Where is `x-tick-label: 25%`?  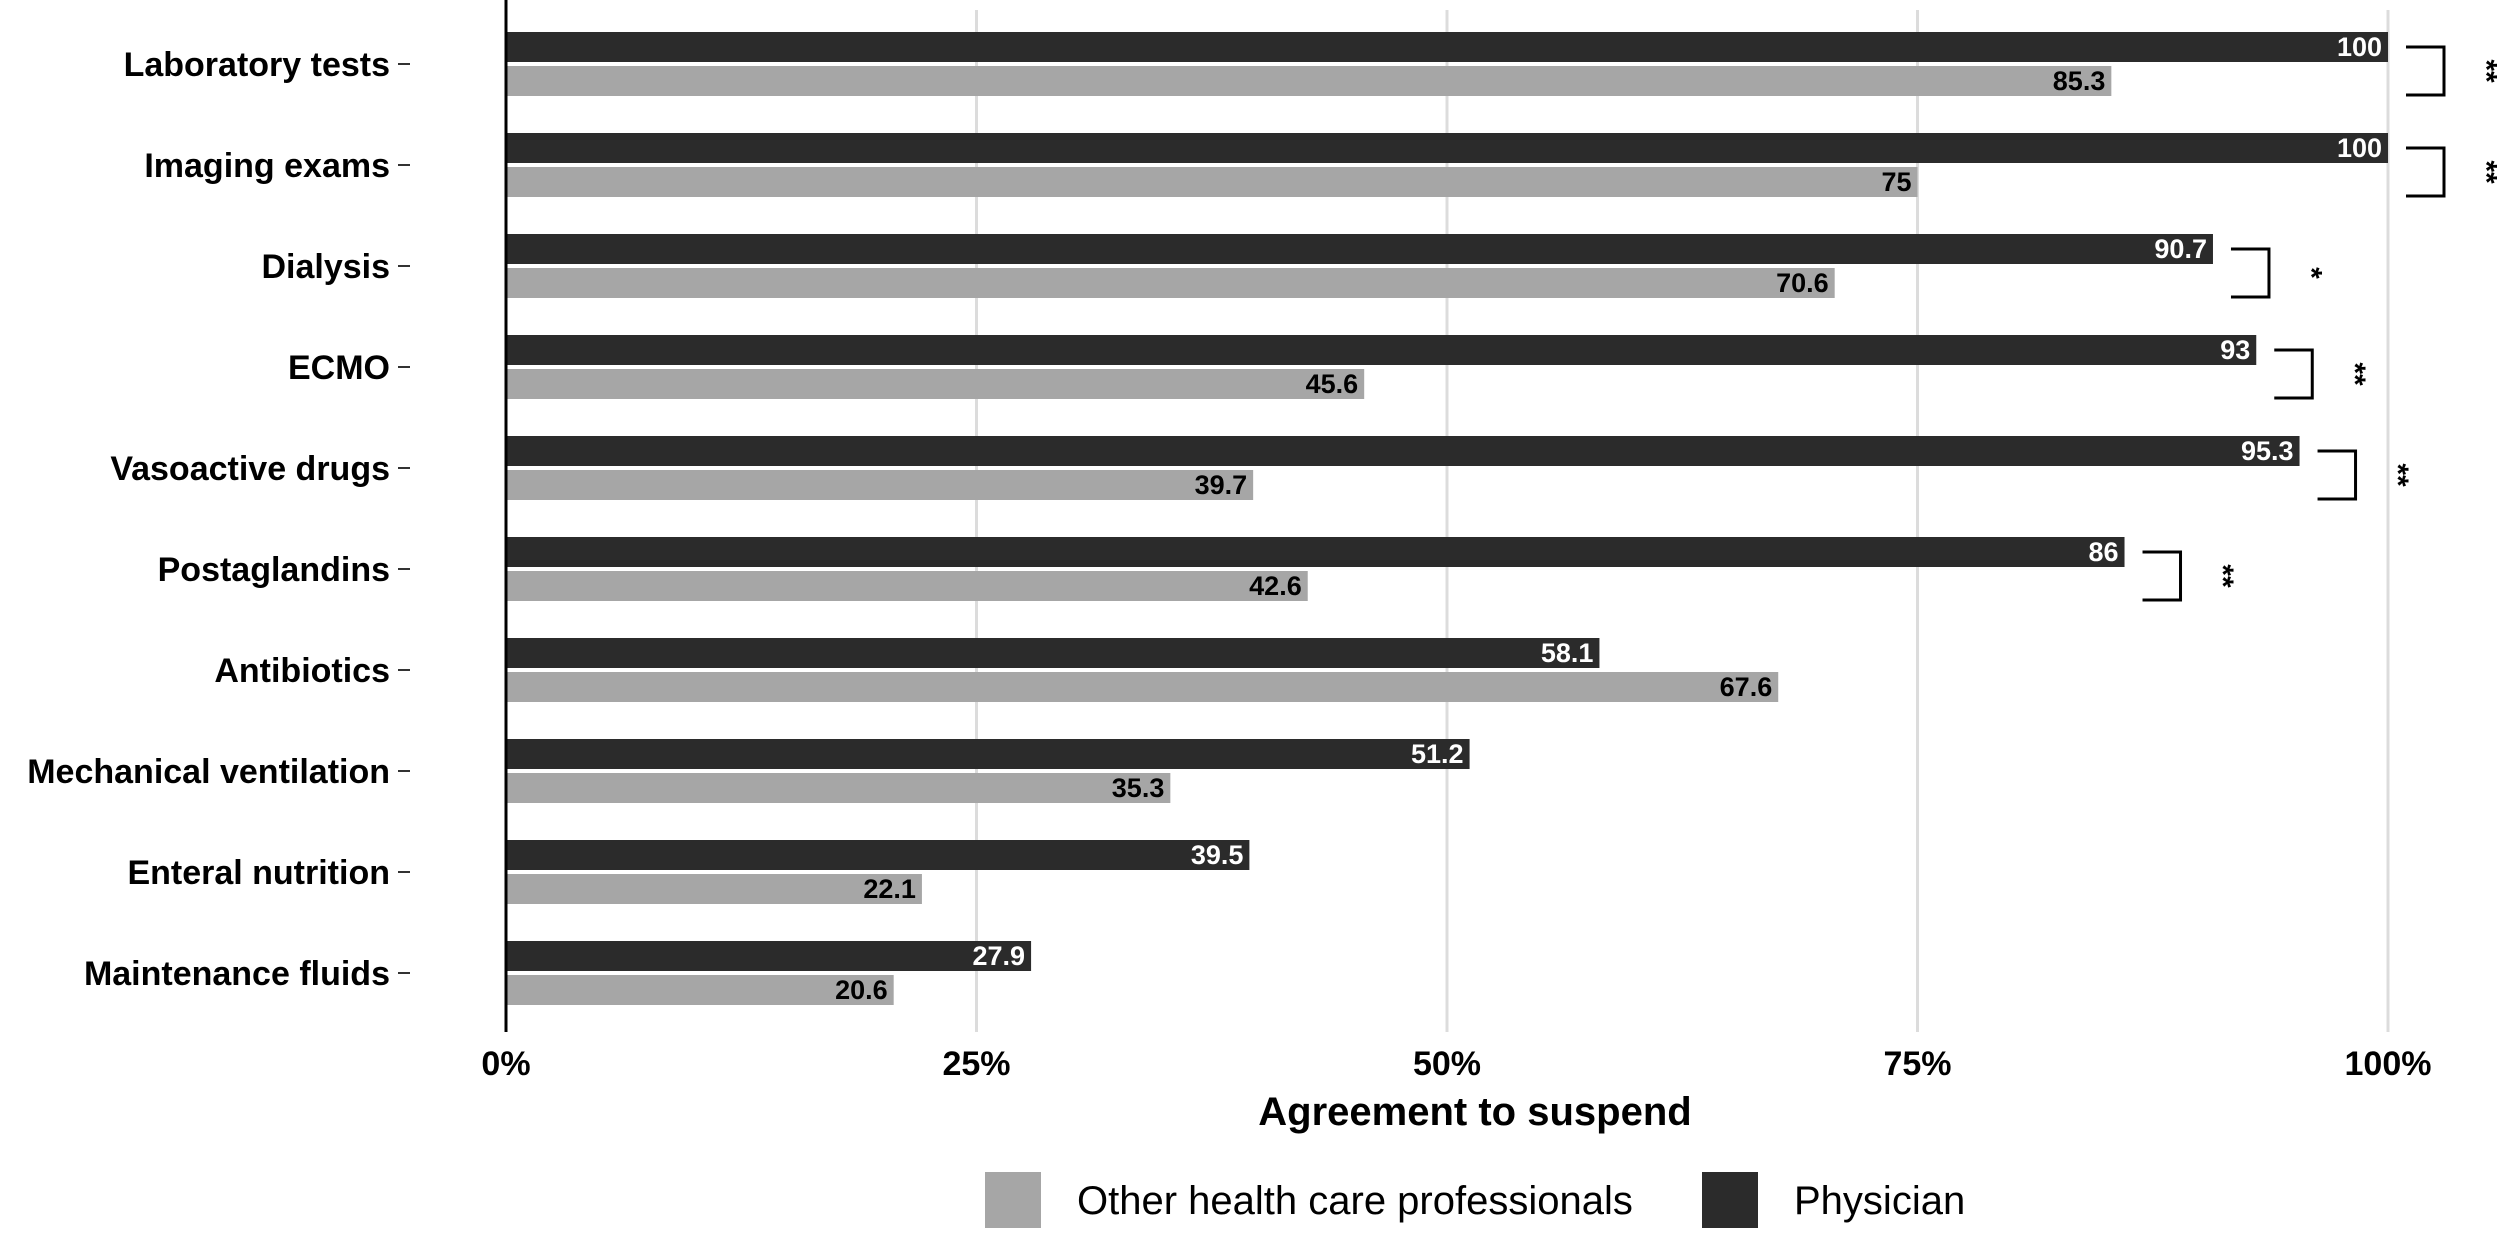
x-tick-label: 25% is located at coordinates (976, 1064).